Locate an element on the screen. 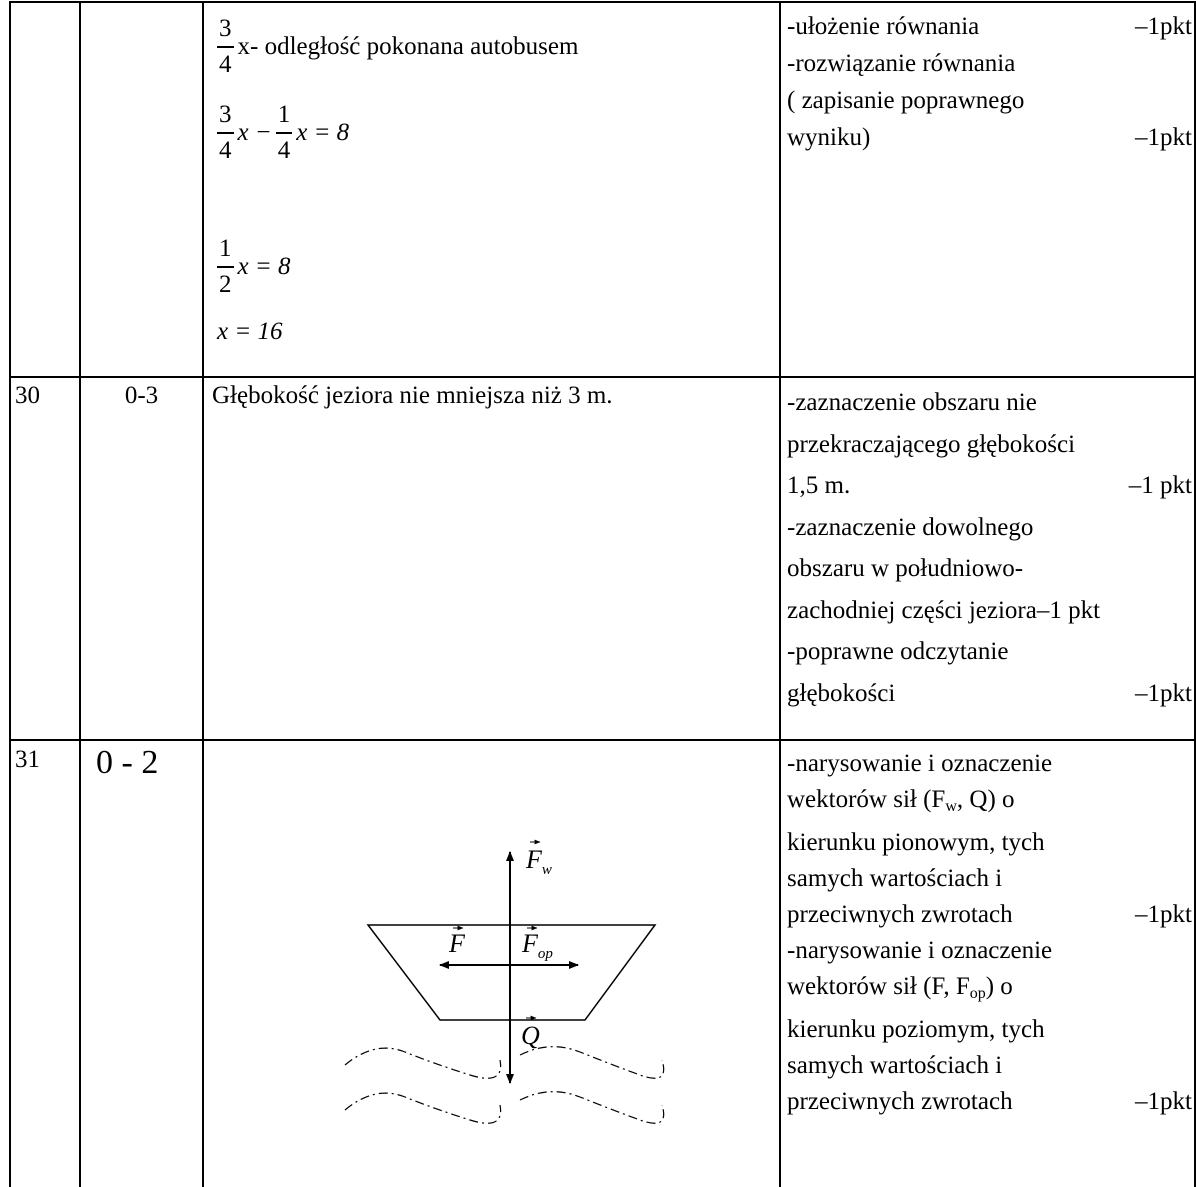  vector-signs is located at coordinates (497, 930).